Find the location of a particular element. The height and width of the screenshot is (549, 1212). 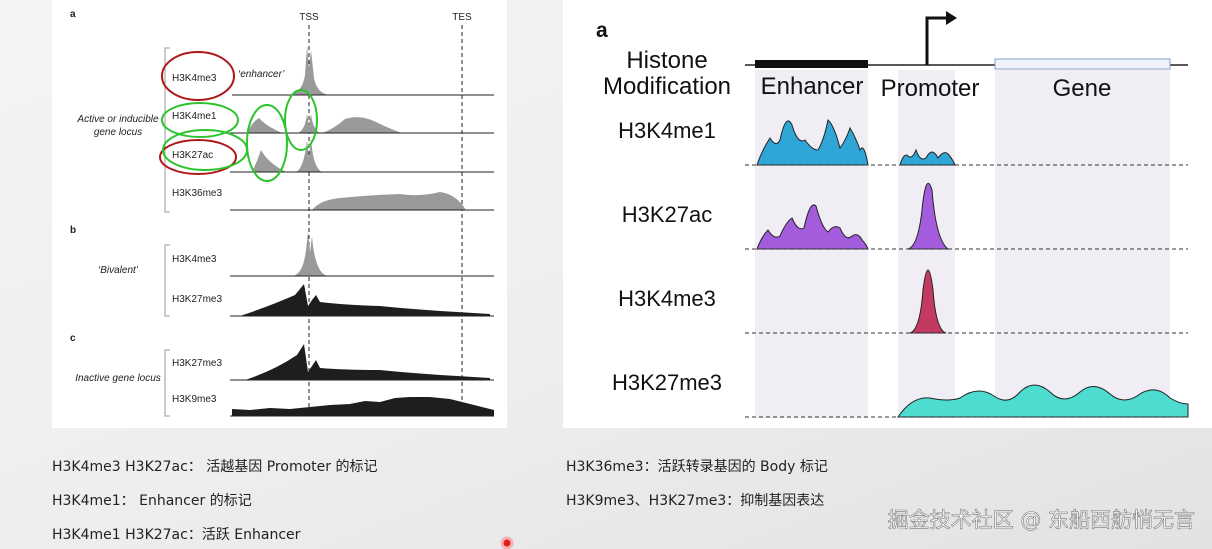

tss-arrowhead is located at coordinates (951, 18).